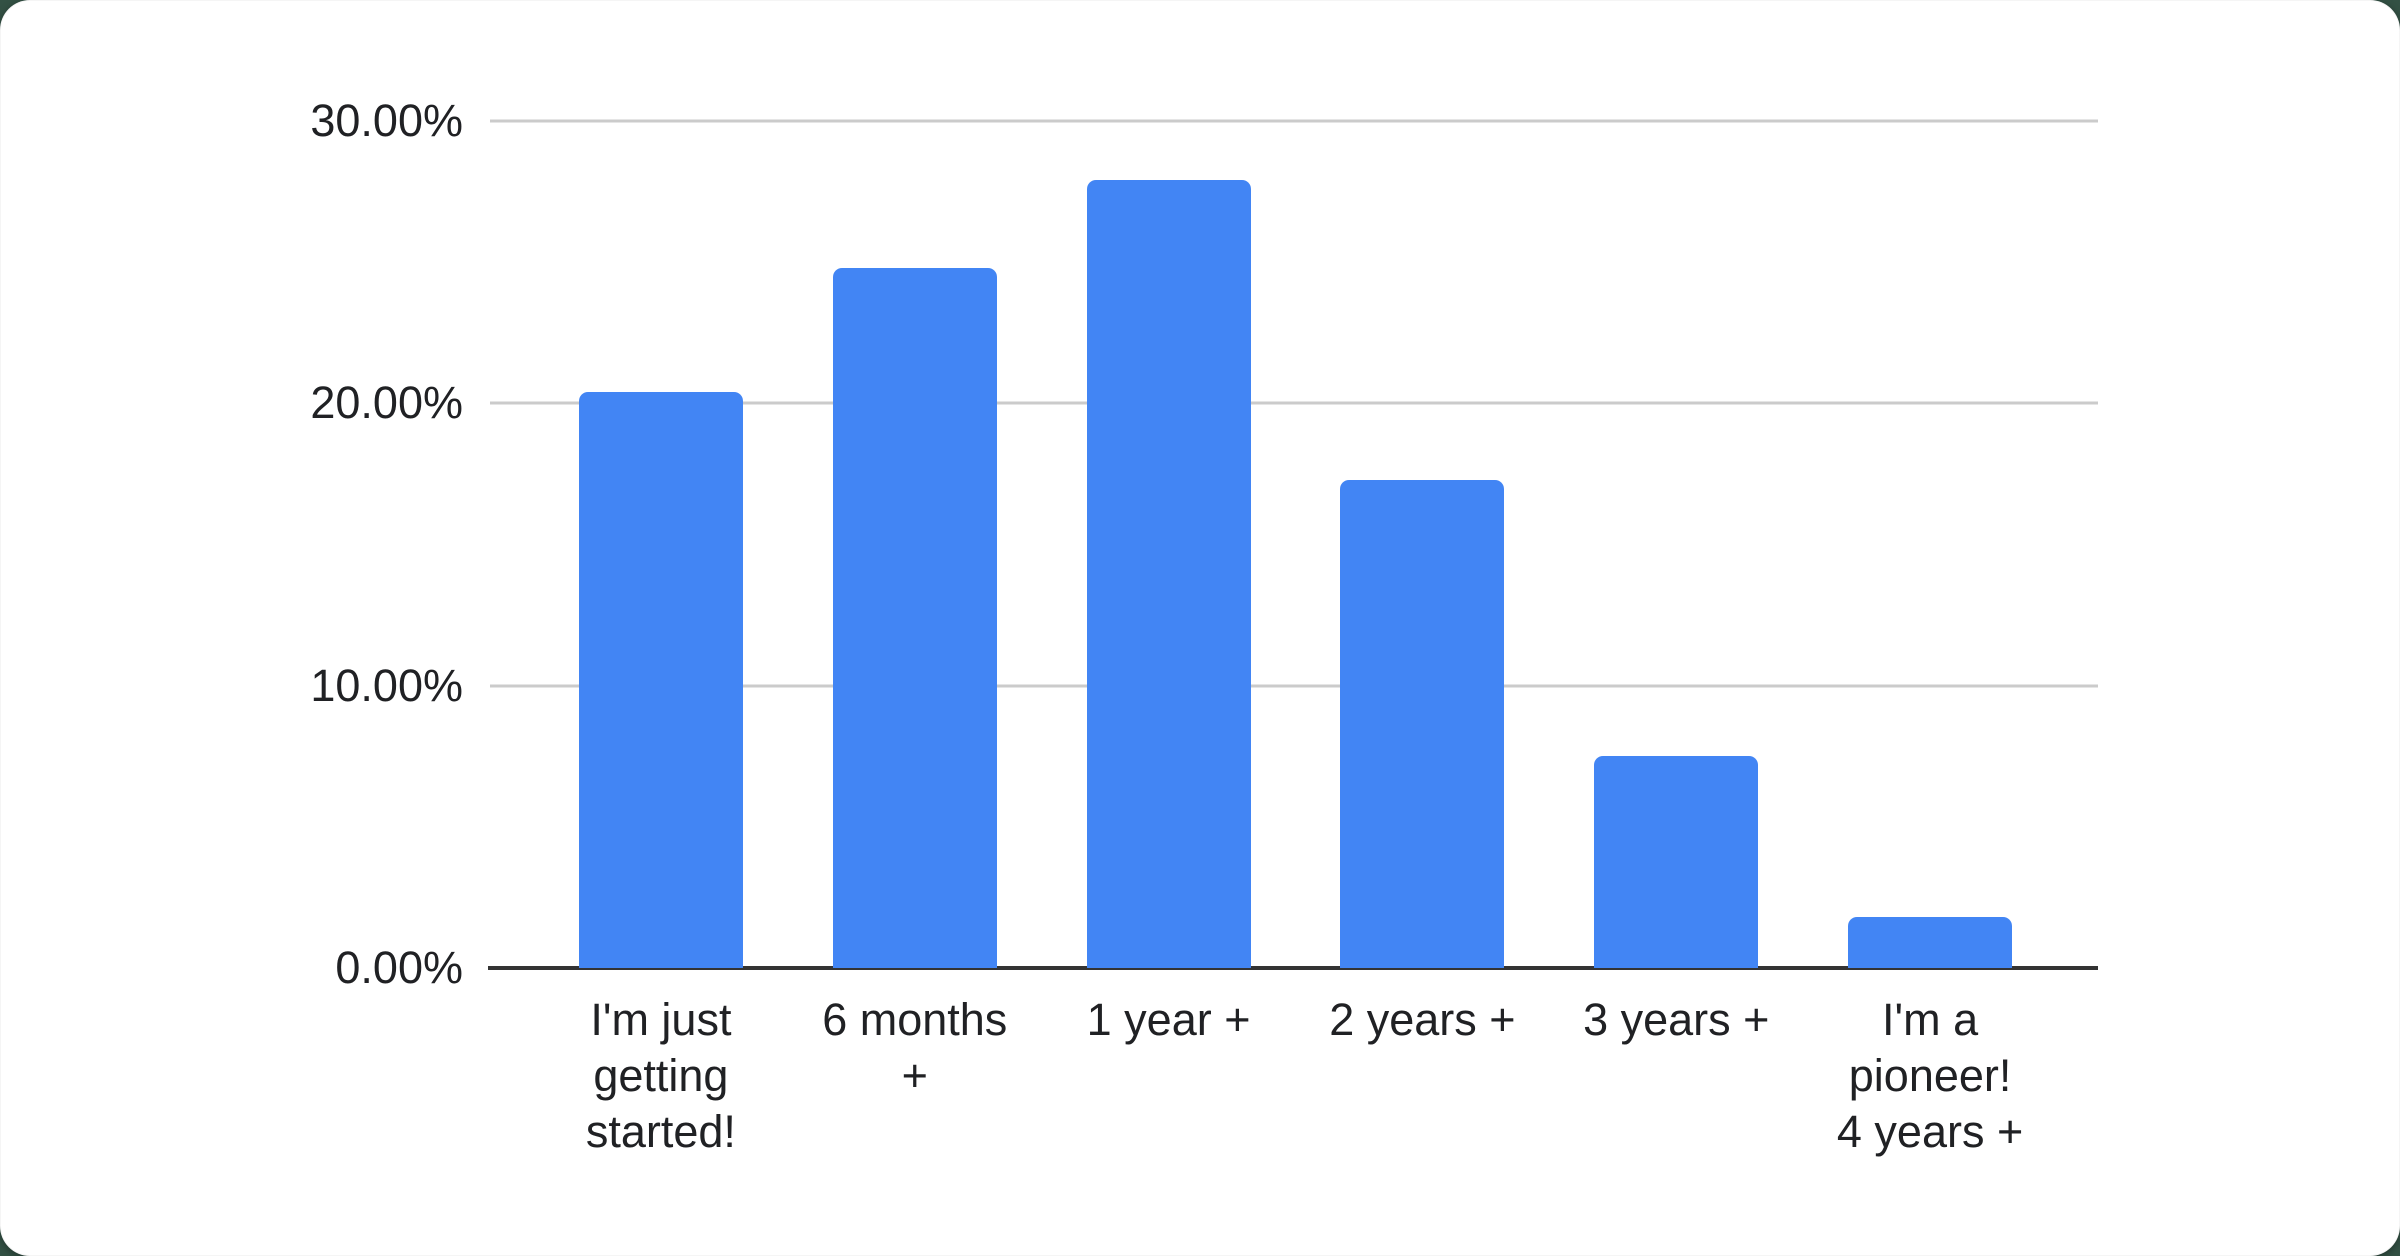 This screenshot has width=2400, height=1256. Describe the element at coordinates (386, 403) in the screenshot. I see `y-axis-tick-label: 20.00%` at that location.